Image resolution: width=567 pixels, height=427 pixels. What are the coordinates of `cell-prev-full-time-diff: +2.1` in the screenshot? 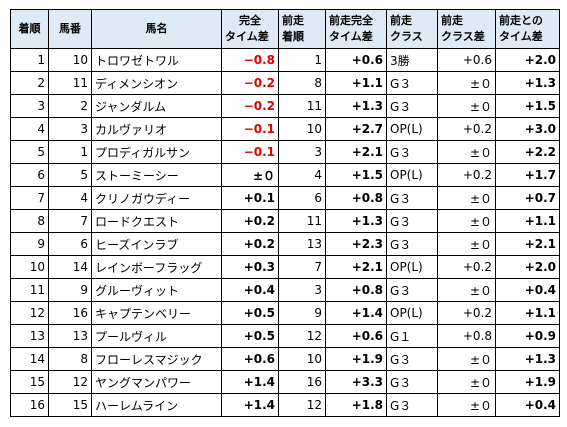 It's located at (356, 267).